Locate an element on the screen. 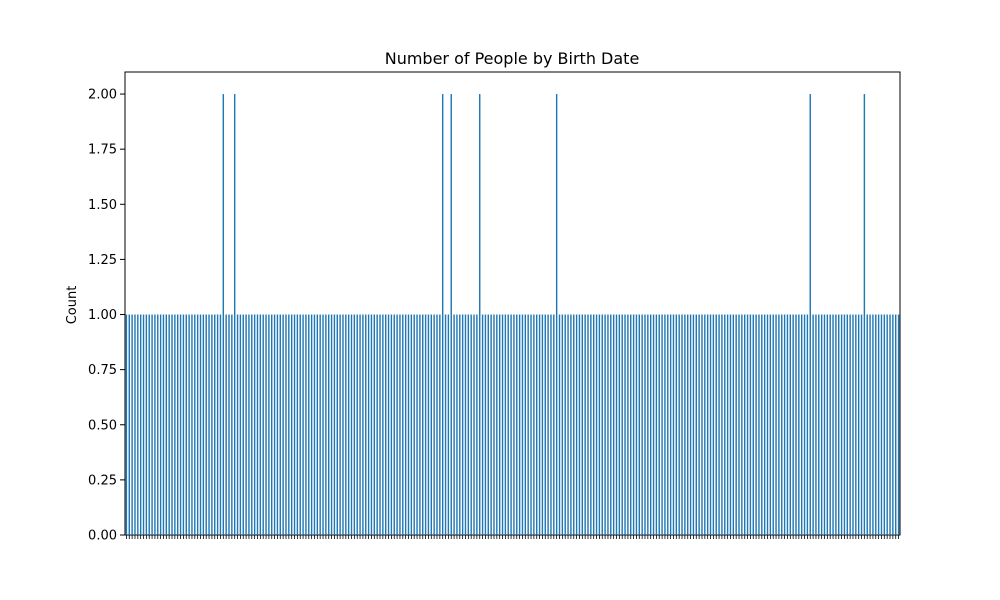 The image size is (1000, 600). y-tick-label: 0.00 is located at coordinates (102, 536).